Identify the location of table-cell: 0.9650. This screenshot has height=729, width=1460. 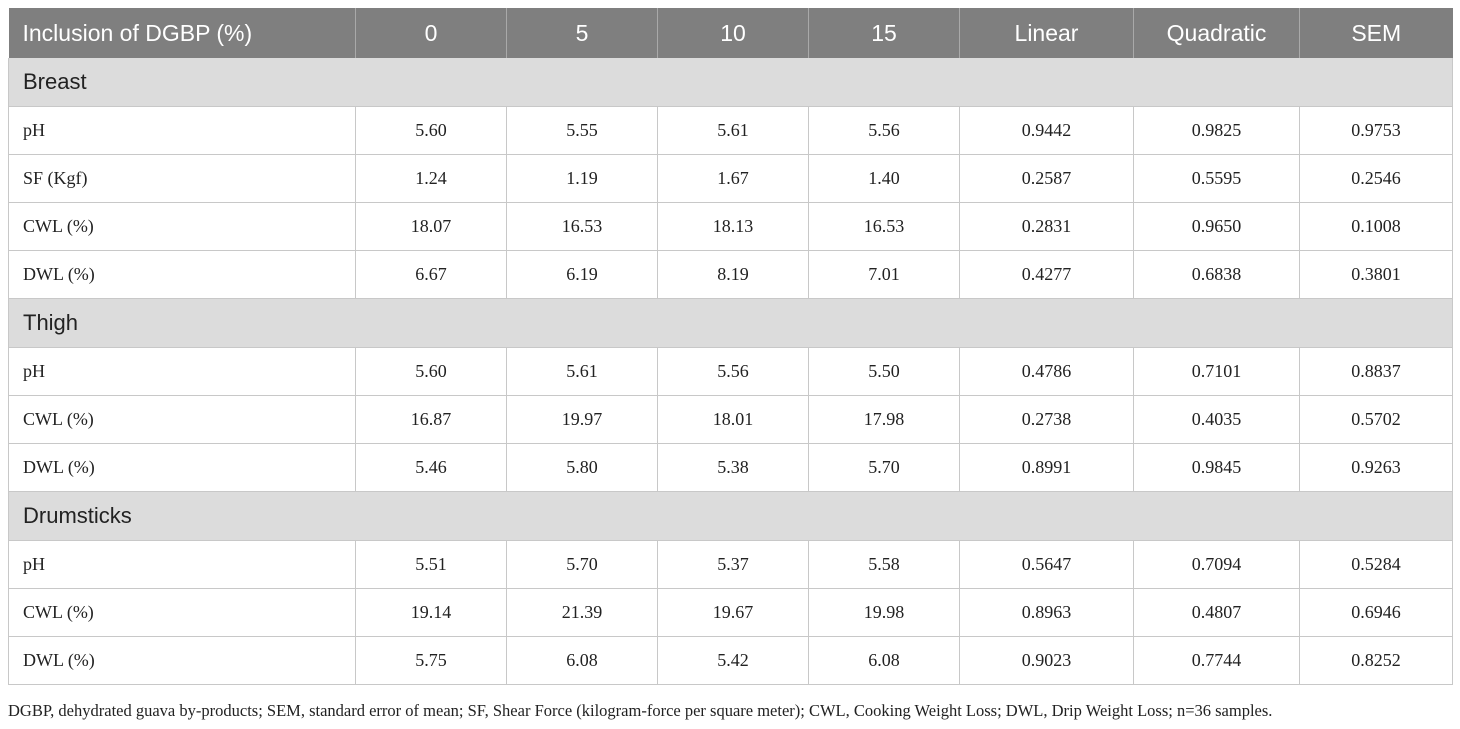
(1216, 226).